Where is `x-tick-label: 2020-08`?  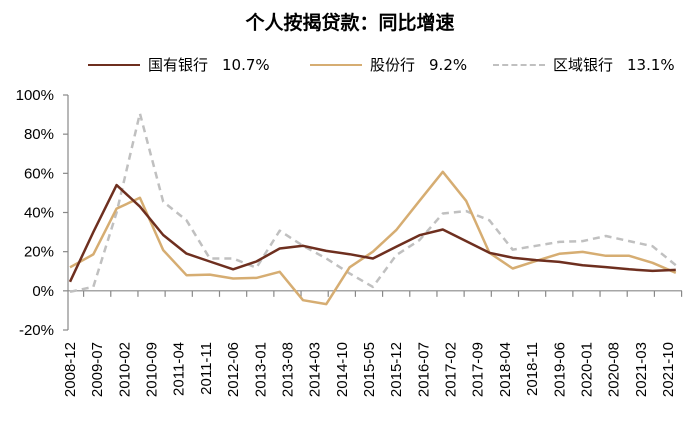
x-tick-label: 2020-08 is located at coordinates (614, 369).